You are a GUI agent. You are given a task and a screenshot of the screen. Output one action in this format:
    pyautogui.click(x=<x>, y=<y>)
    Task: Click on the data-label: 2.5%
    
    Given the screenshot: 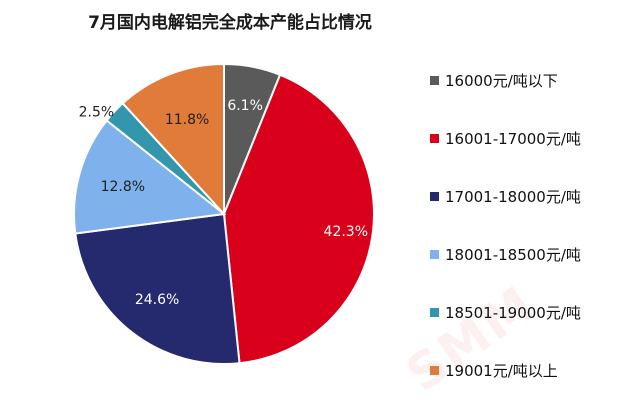 What is the action you would take?
    pyautogui.click(x=97, y=113)
    